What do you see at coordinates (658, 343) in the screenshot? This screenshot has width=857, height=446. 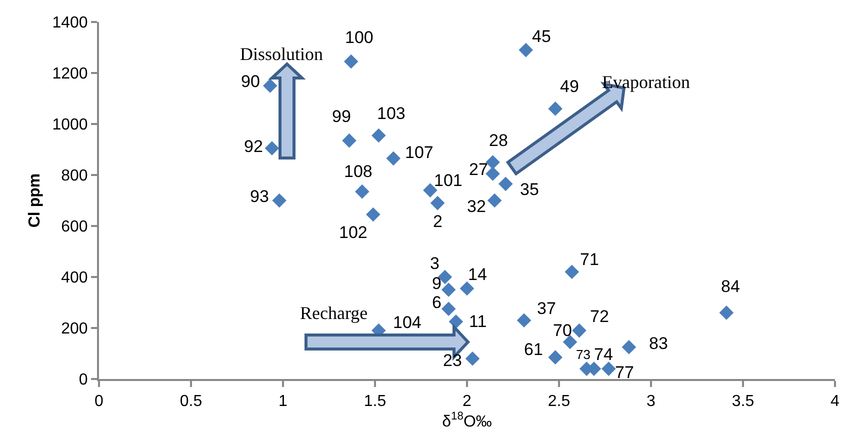 I see `annotation: 83` at bounding box center [658, 343].